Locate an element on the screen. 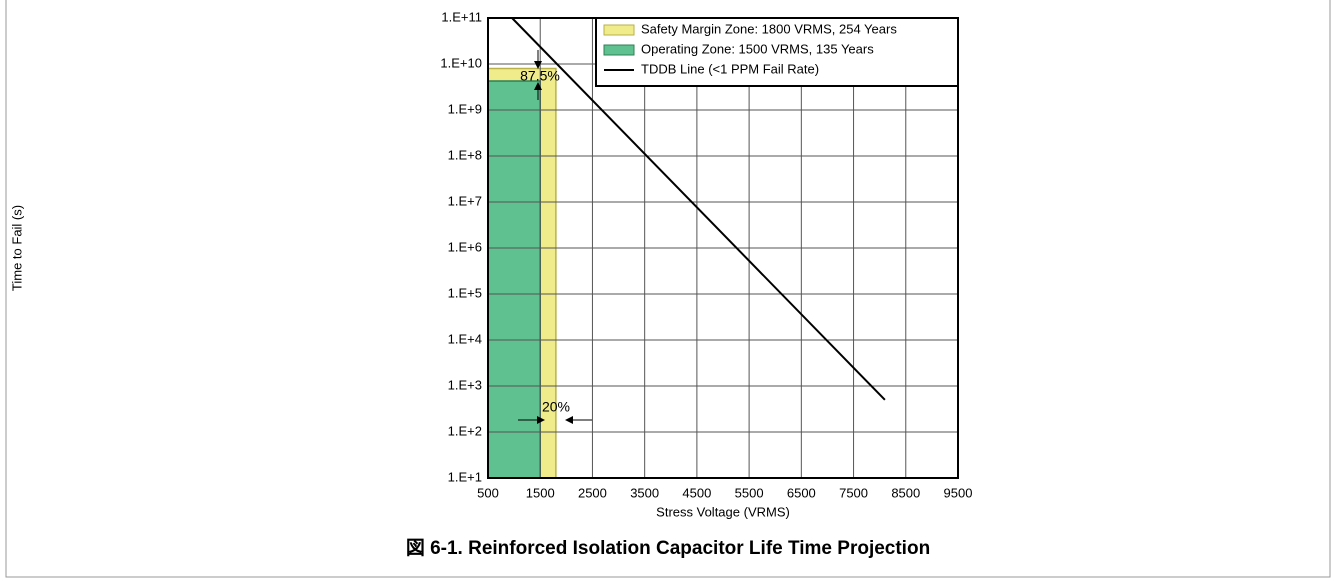  legend-label: Operating Zone: 1500 VRMS, 135 Years is located at coordinates (757, 48).